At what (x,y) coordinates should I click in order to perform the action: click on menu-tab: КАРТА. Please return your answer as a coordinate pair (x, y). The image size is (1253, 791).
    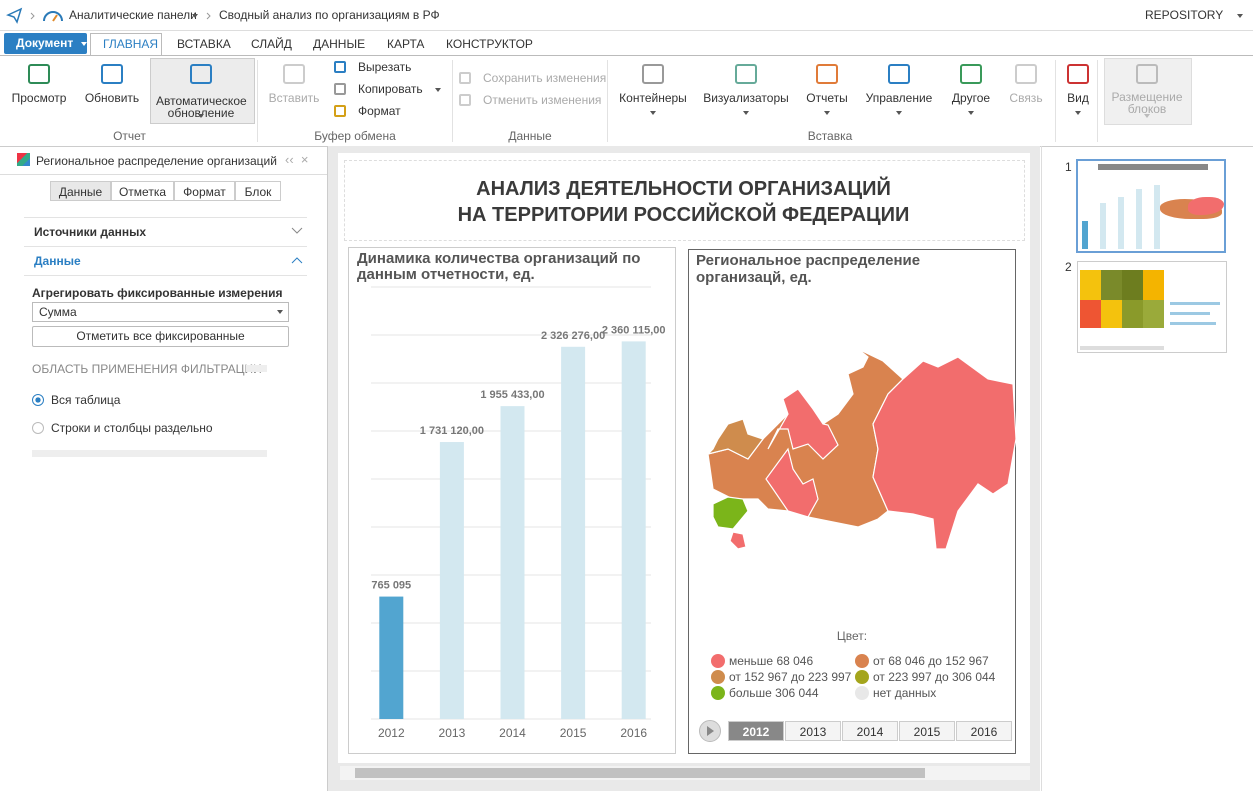
    Looking at the image, I should click on (406, 44).